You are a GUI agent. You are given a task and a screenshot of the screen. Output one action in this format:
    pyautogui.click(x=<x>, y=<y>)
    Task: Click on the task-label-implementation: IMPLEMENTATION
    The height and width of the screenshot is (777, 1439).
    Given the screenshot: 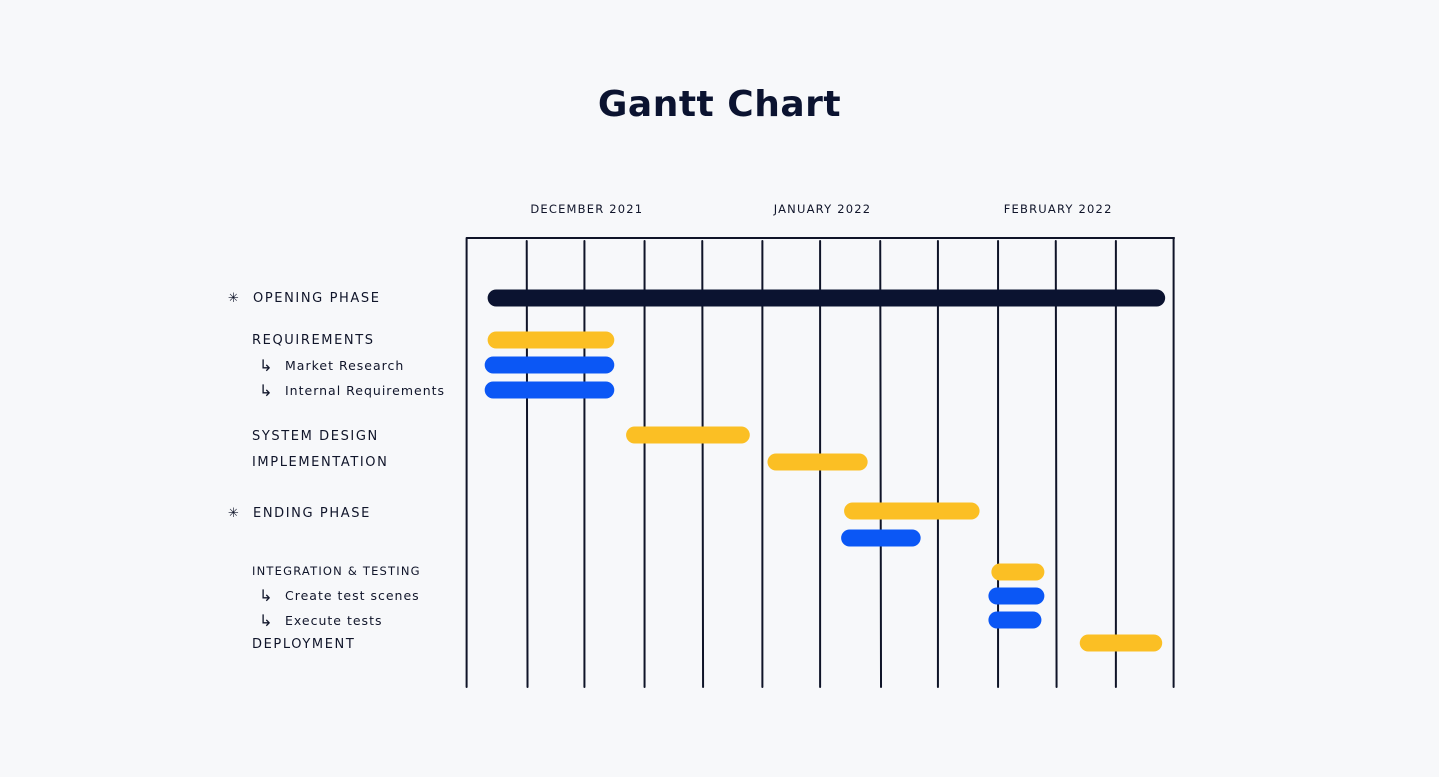 What is the action you would take?
    pyautogui.click(x=320, y=462)
    